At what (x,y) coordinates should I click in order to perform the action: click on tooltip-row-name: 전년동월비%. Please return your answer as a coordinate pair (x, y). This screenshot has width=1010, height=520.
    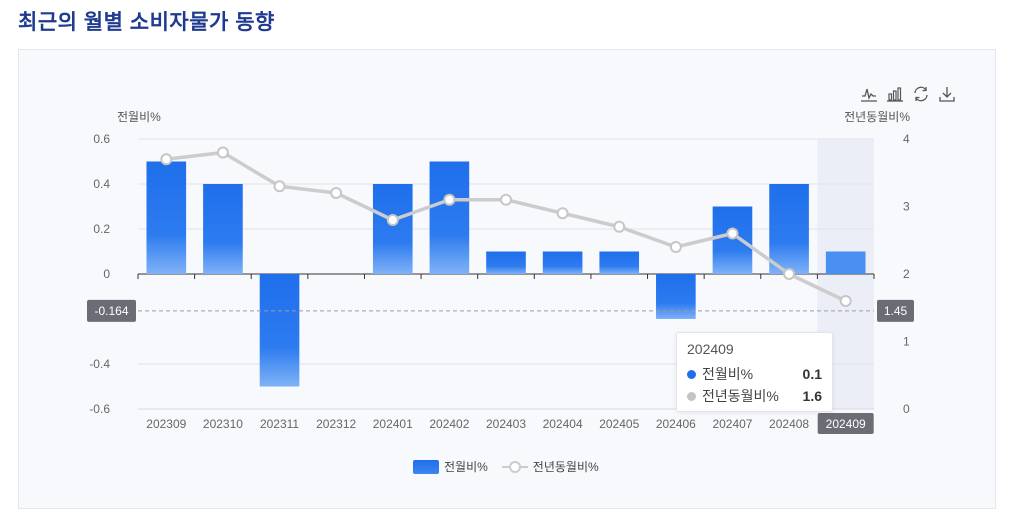
    Looking at the image, I should click on (740, 396).